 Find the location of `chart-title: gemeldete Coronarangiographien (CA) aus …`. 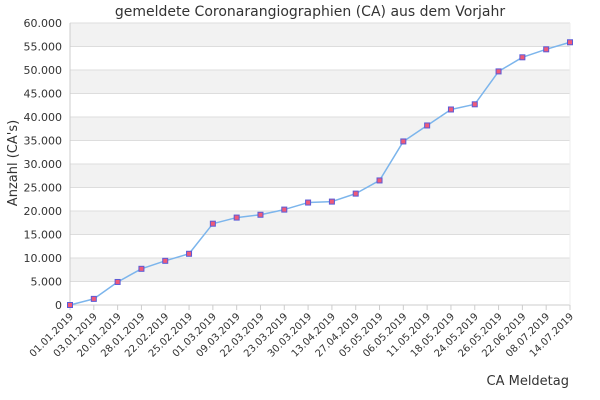

chart-title: gemeldete Coronarangiographien (CA) aus … is located at coordinates (310, 12).